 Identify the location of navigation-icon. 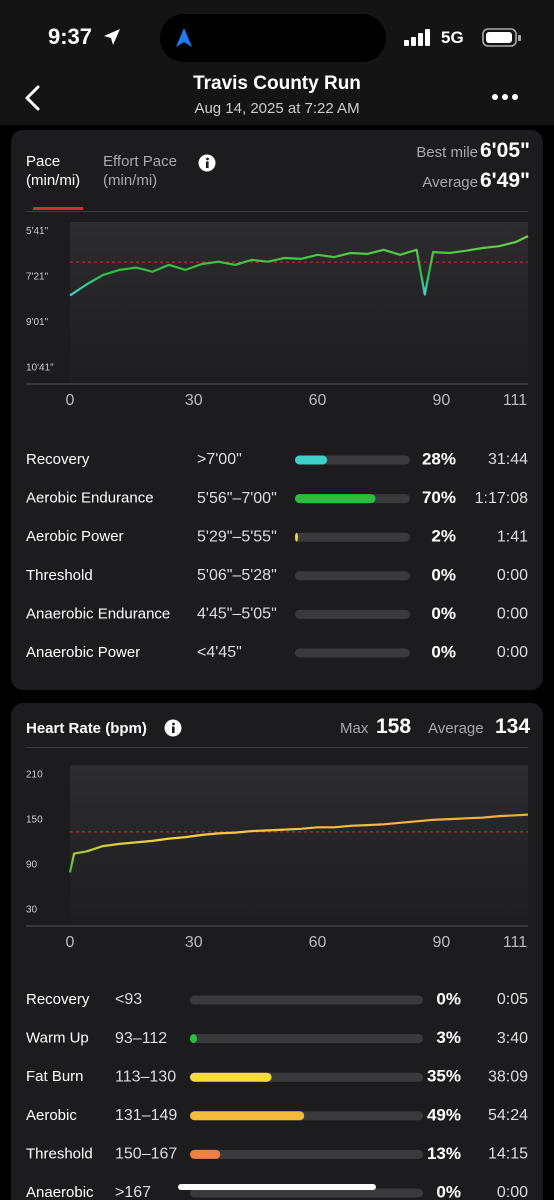
(184, 37).